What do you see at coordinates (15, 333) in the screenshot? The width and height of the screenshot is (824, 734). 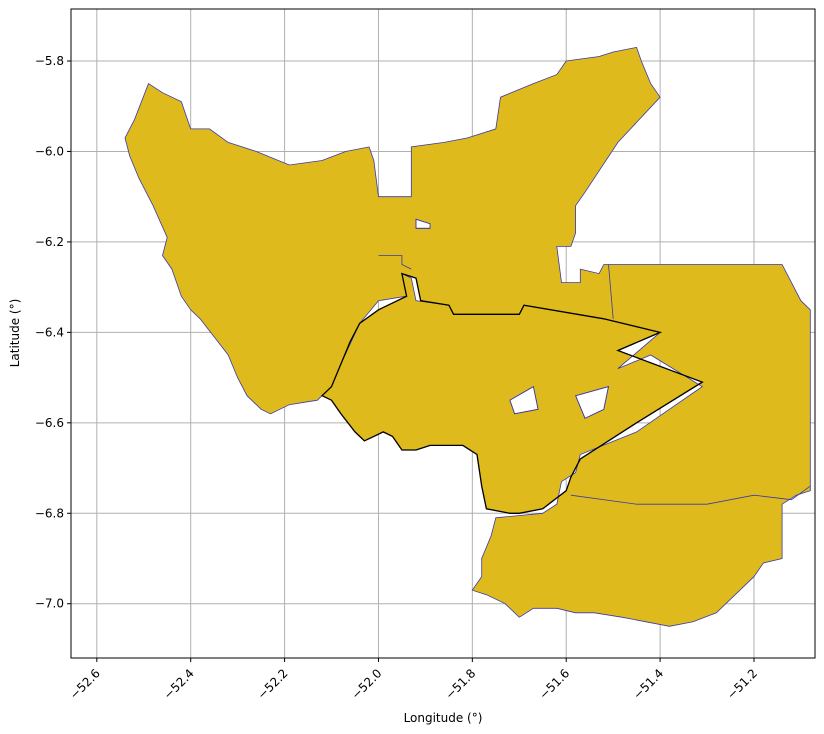 I see `y-axis-label: Latitude (°)` at bounding box center [15, 333].